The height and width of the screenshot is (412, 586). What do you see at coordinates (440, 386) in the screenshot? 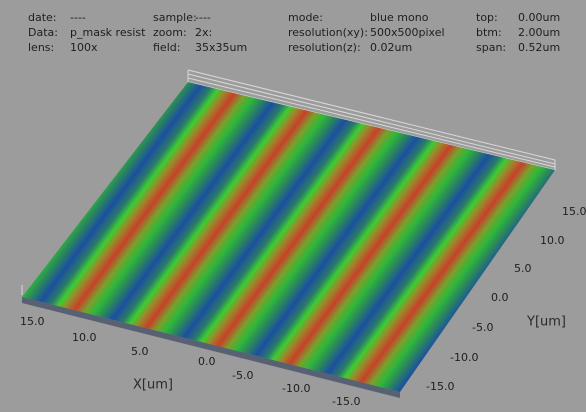
I see `y-tick-label: -15.0` at bounding box center [440, 386].